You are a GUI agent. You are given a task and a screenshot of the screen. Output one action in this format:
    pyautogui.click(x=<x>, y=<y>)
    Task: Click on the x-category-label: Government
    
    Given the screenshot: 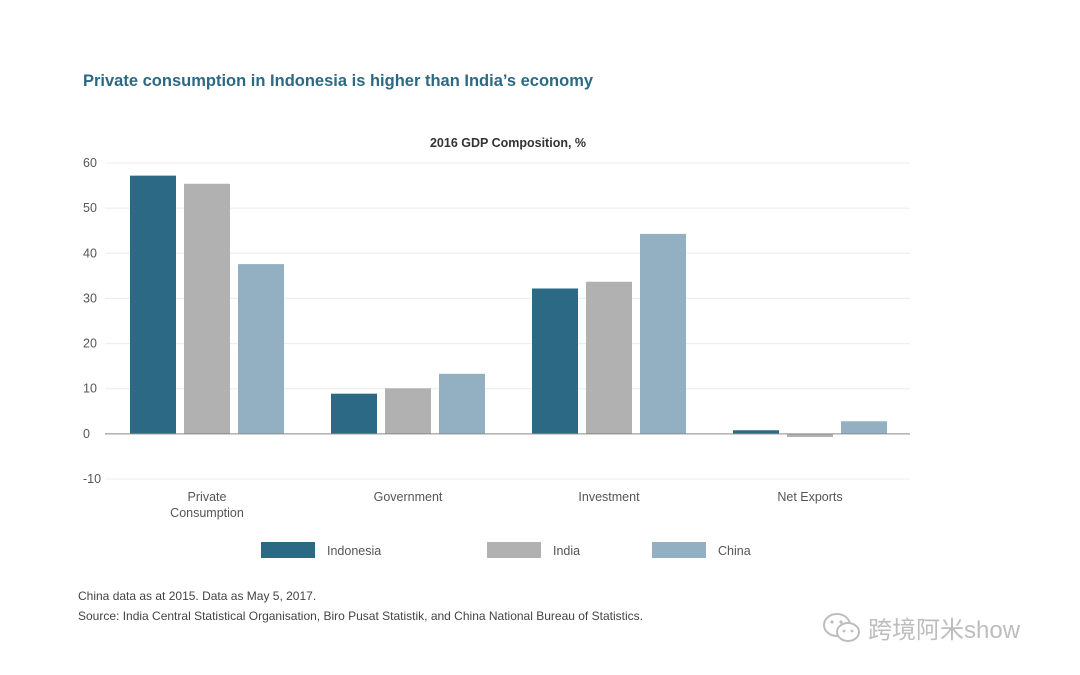 What is the action you would take?
    pyautogui.click(x=408, y=497)
    